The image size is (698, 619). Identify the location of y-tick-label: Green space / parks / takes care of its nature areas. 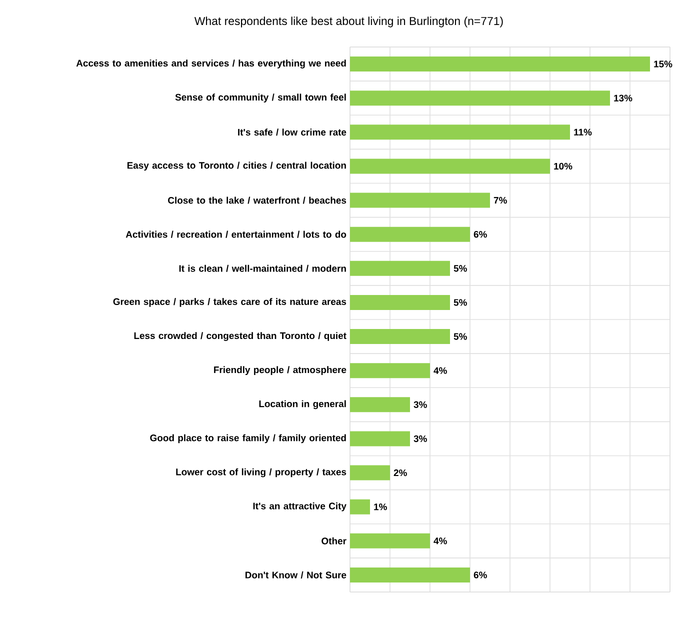
(229, 302).